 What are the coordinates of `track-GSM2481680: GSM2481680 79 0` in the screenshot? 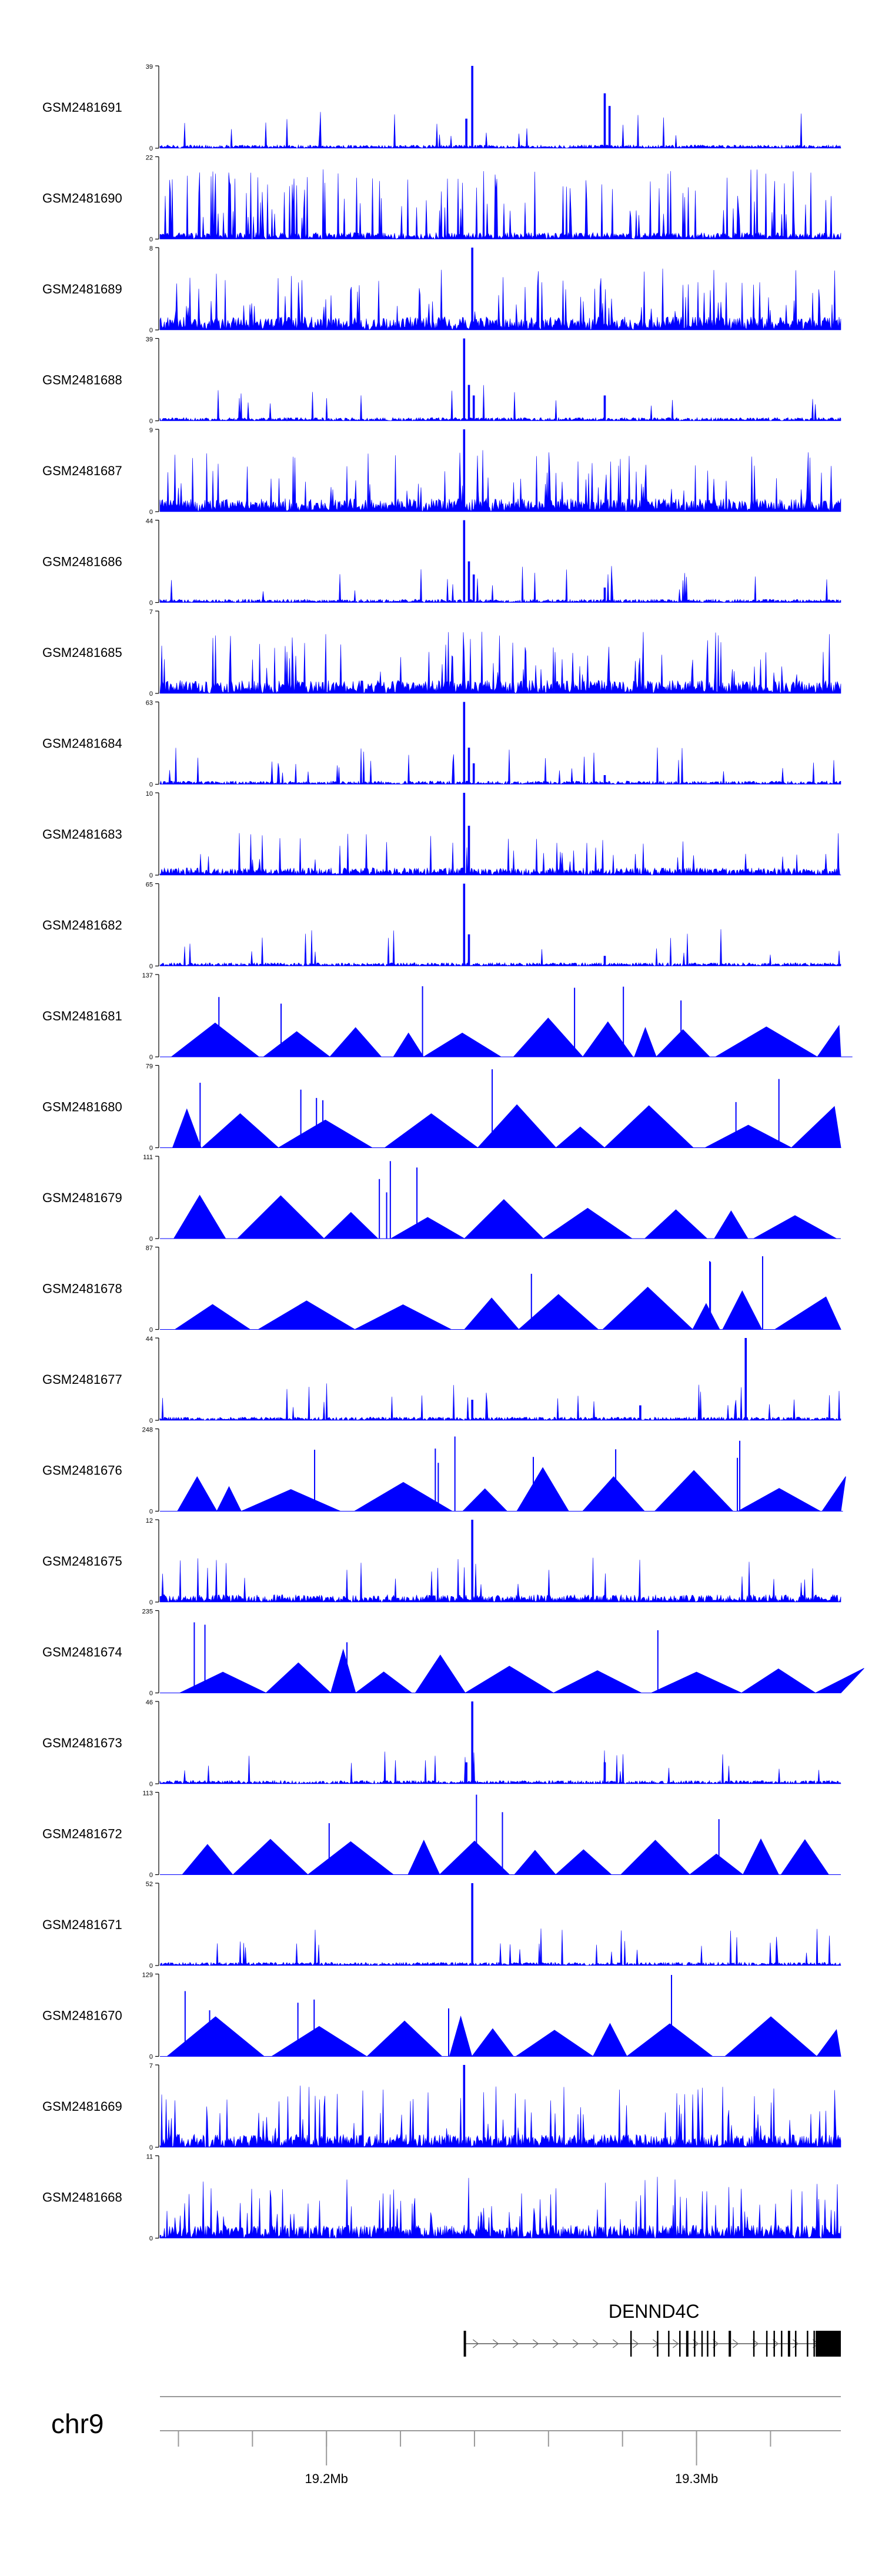 It's located at (441, 1107).